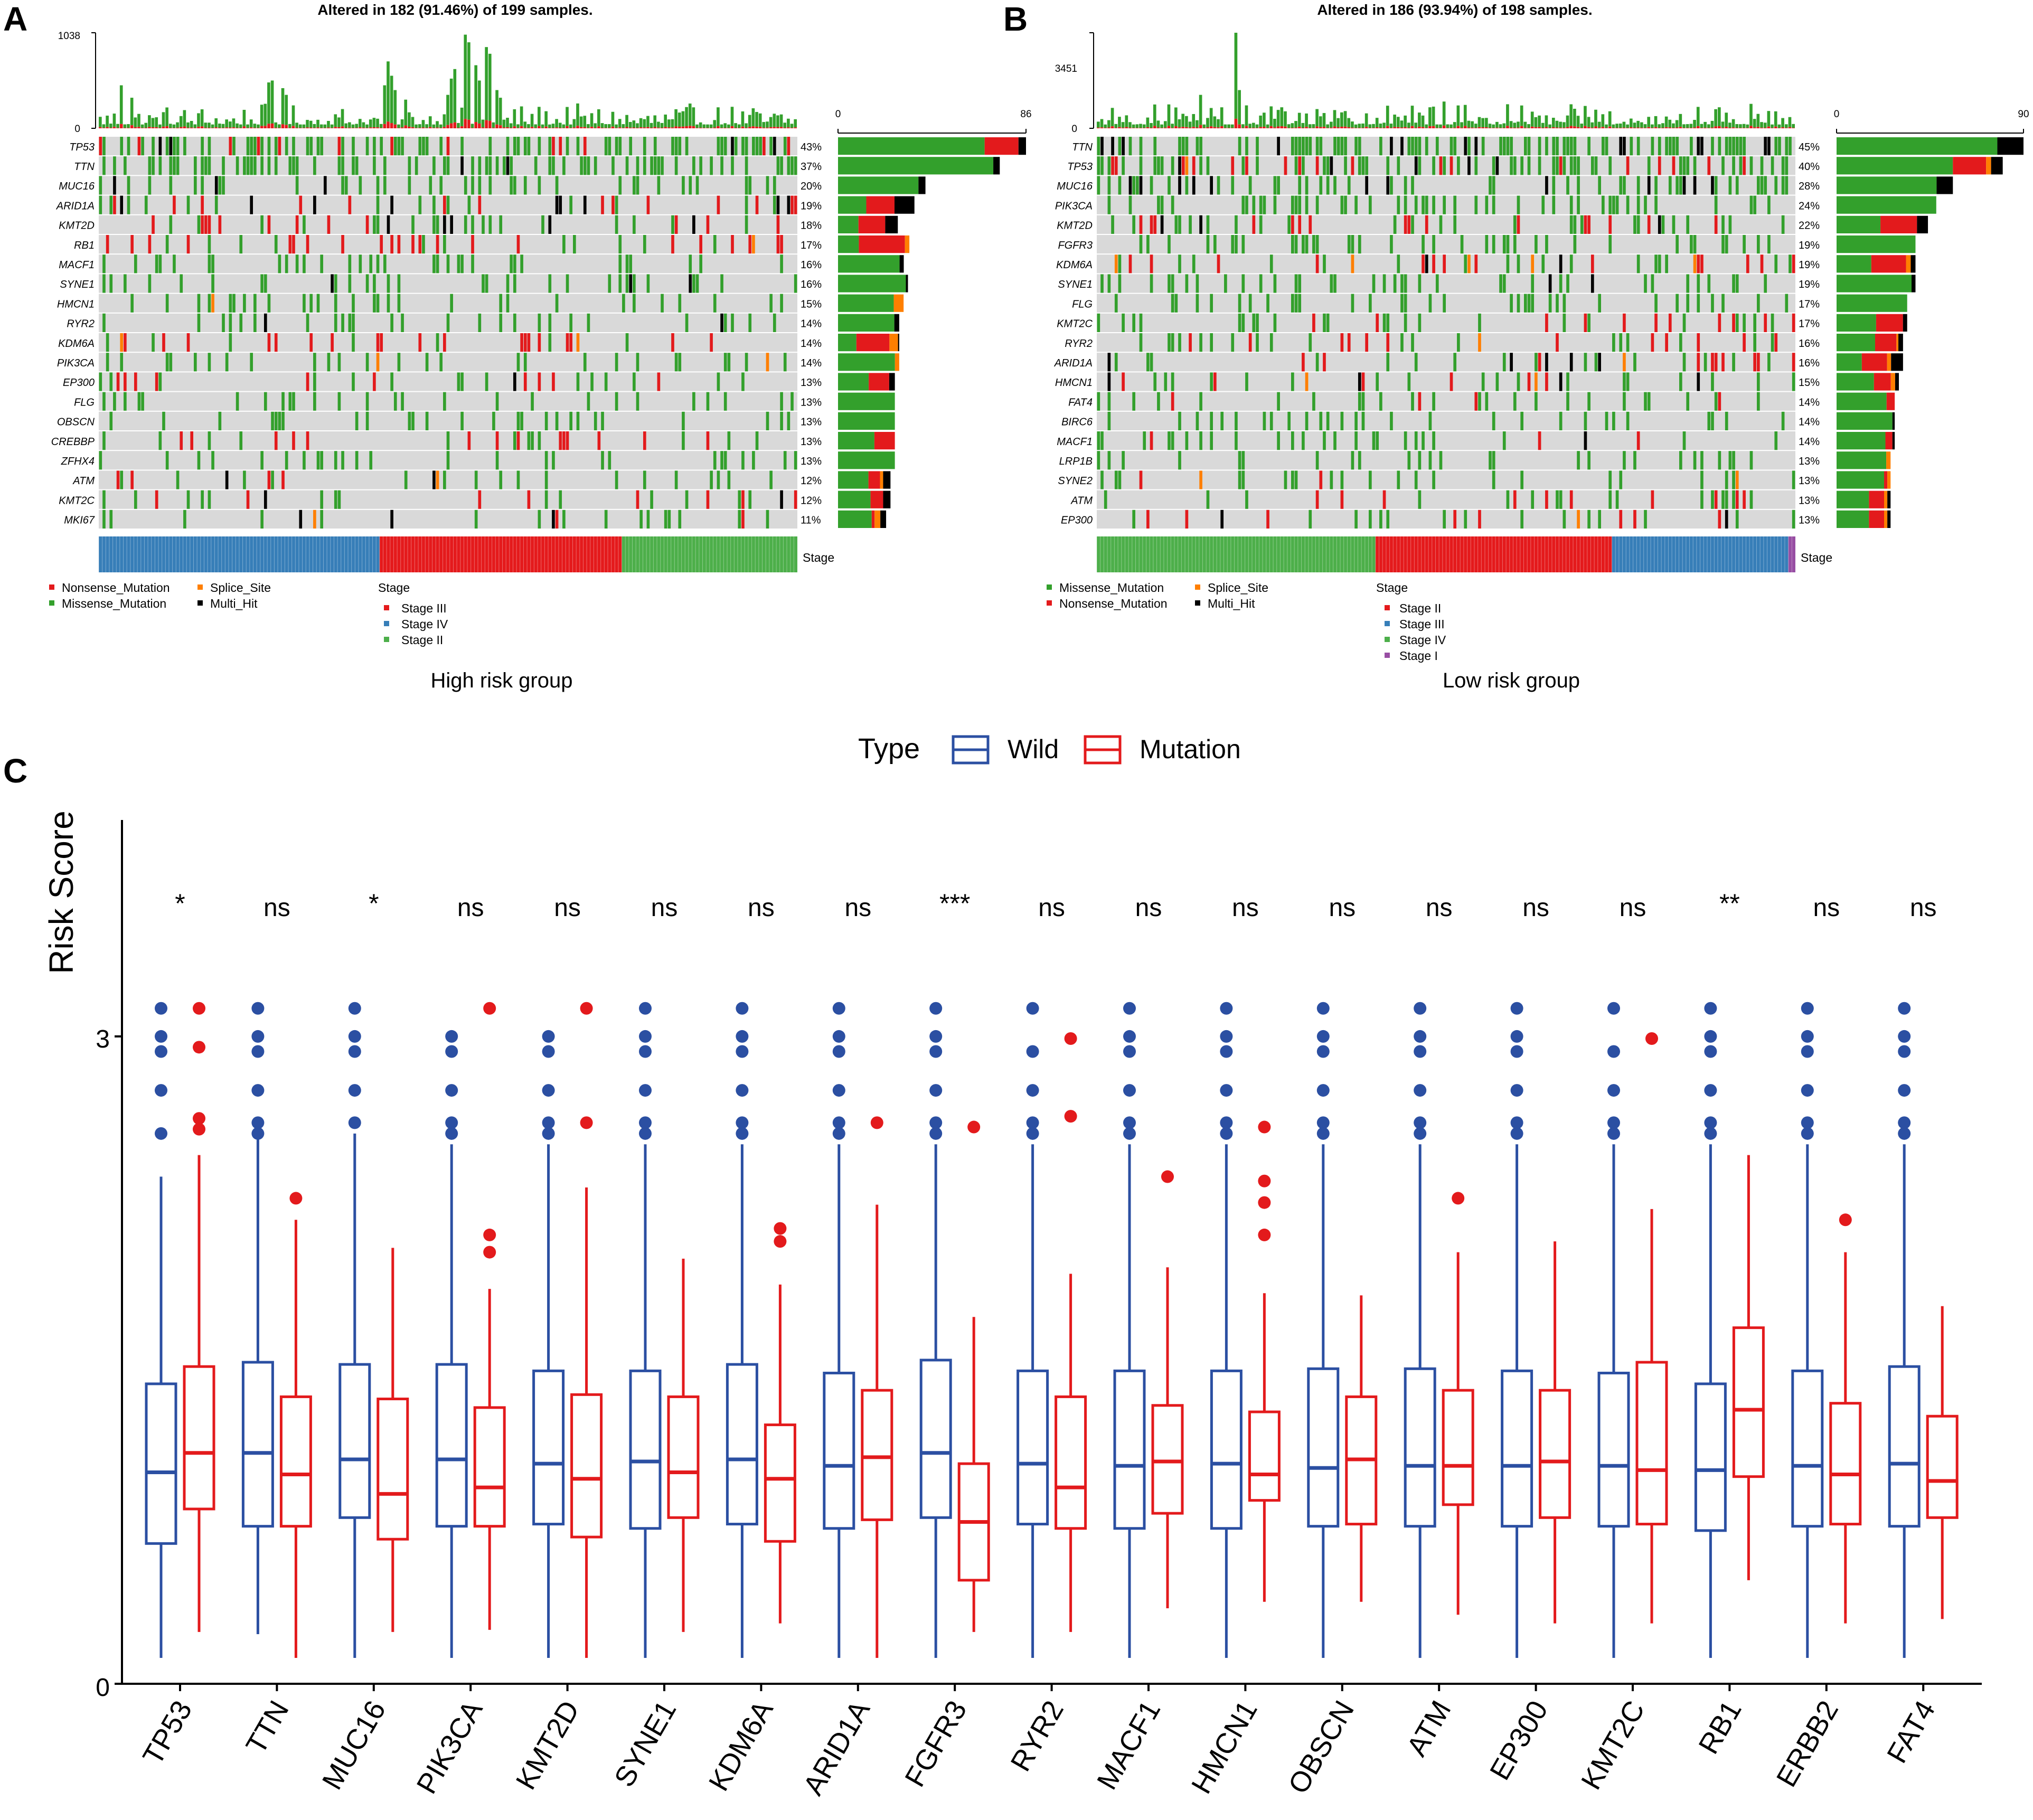 The image size is (2033, 1820). Describe the element at coordinates (76, 206) in the screenshot. I see `gene-label: ARID1A` at that location.